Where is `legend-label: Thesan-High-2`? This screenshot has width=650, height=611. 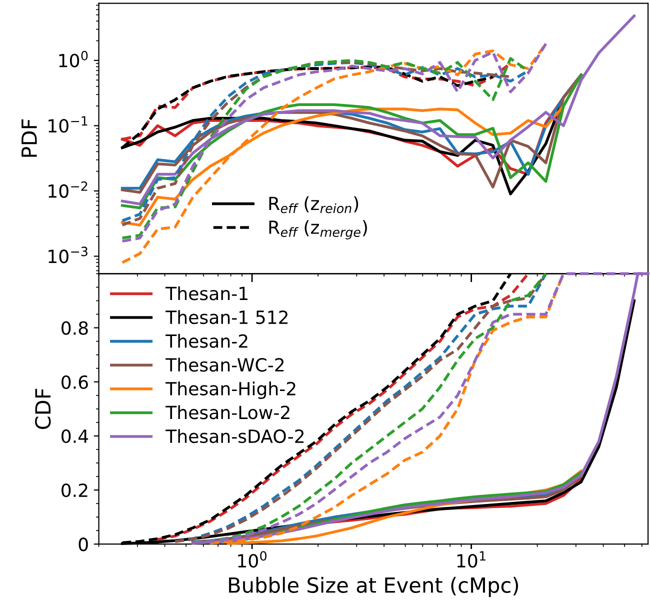 legend-label: Thesan-High-2 is located at coordinates (231, 390).